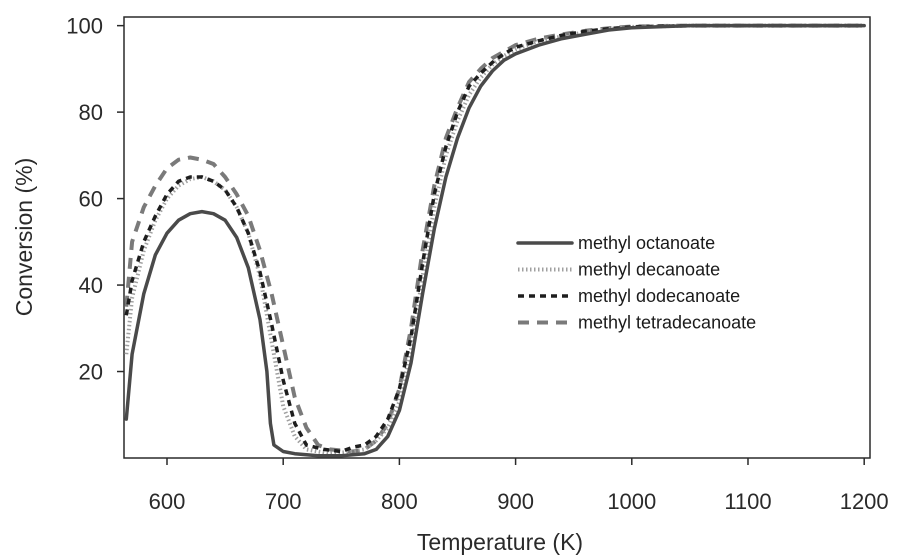  Describe the element at coordinates (515, 501) in the screenshot. I see `x-tick-label: 900` at that location.